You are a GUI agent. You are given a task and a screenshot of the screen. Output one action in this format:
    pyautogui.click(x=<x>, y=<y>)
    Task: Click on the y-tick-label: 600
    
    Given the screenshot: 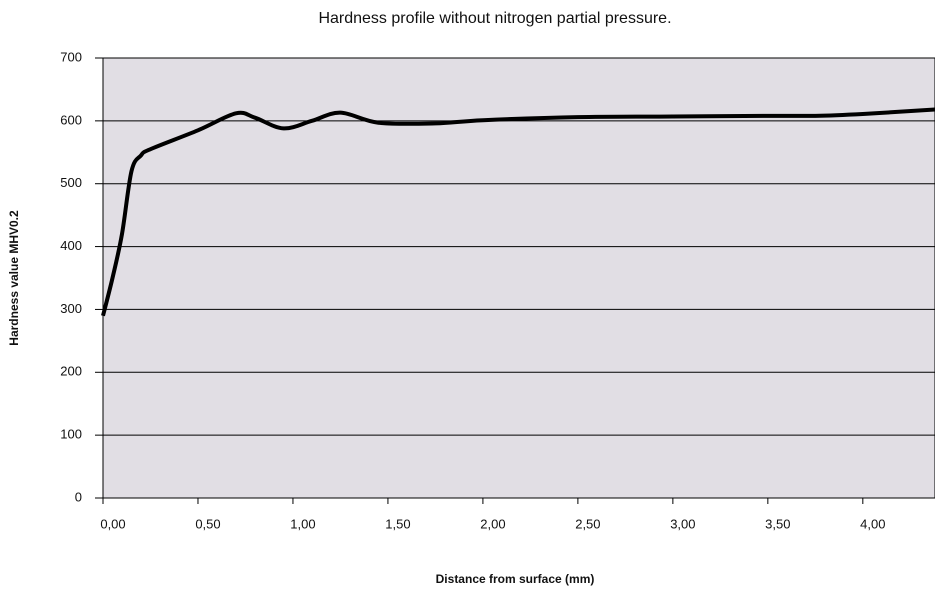 What is the action you would take?
    pyautogui.click(x=71, y=119)
    